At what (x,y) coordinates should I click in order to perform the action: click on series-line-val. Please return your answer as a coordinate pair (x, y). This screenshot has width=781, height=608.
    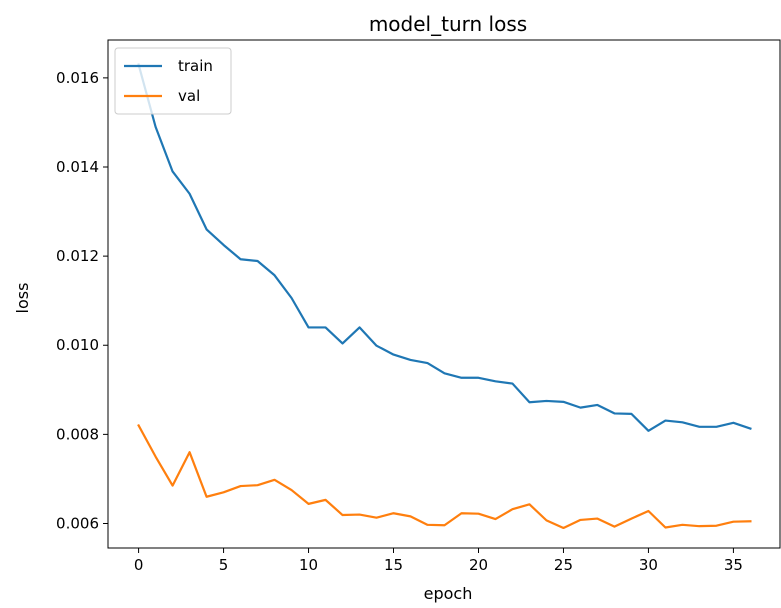
    Looking at the image, I should click on (444, 476).